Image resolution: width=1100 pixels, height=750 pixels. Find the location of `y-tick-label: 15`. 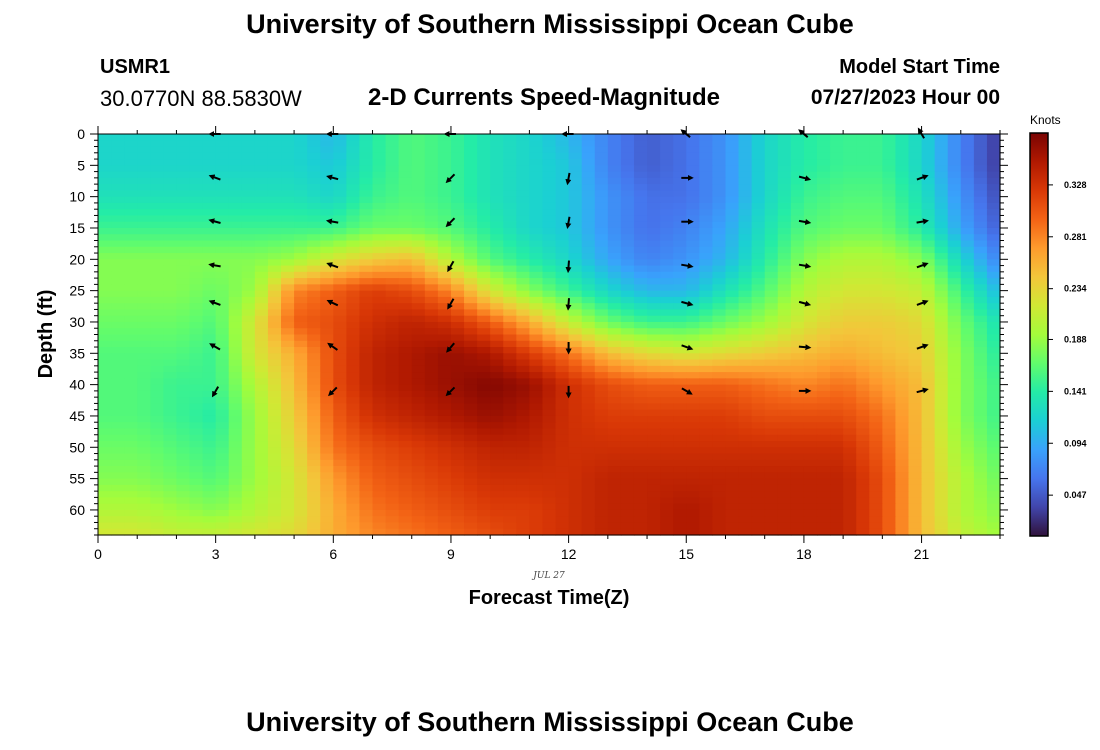

y-tick-label: 15 is located at coordinates (77, 228).